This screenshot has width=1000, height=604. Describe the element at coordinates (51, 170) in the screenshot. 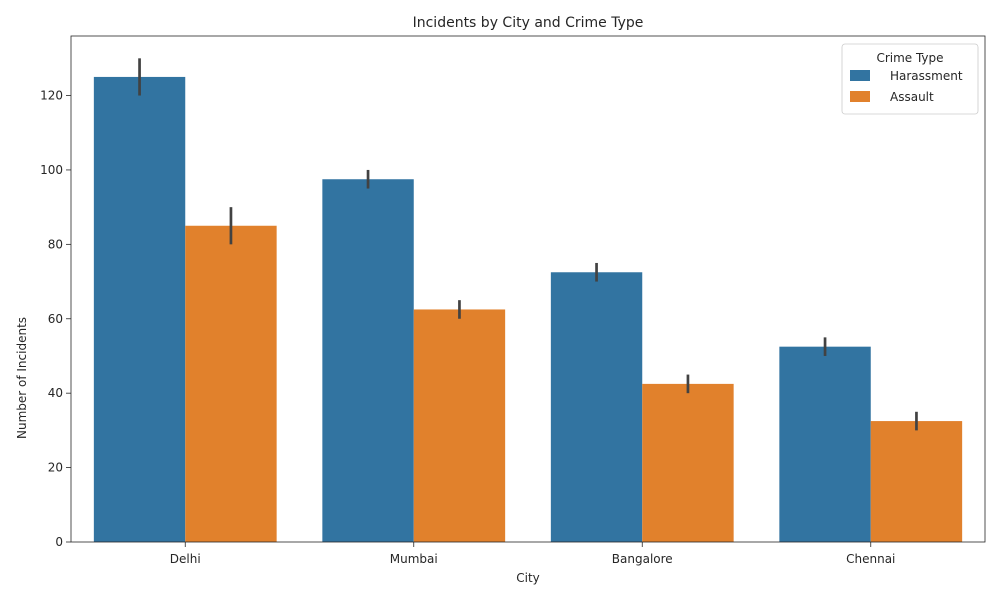

I see `y-tick-label: 100` at that location.